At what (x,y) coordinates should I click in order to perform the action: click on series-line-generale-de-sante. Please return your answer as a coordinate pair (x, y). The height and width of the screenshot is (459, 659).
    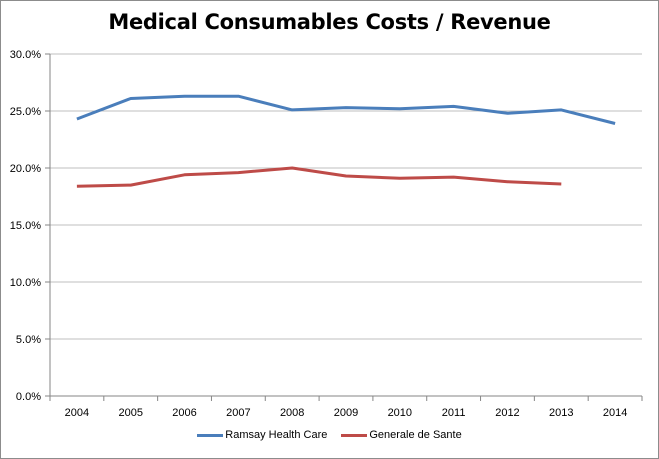
    Looking at the image, I should click on (319, 177).